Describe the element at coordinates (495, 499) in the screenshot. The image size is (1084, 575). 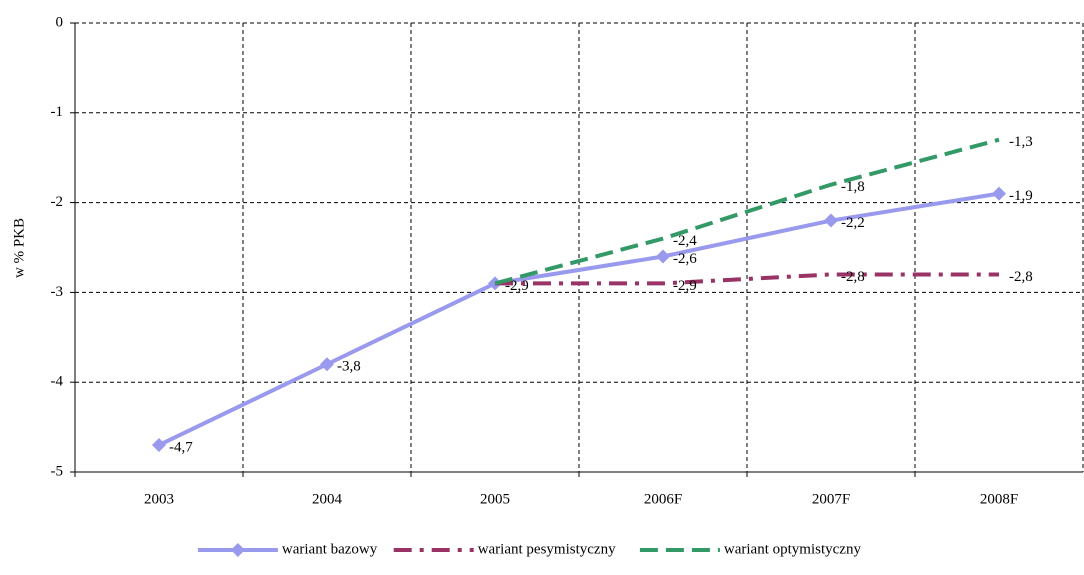
I see `x-tick-label: 2005` at that location.